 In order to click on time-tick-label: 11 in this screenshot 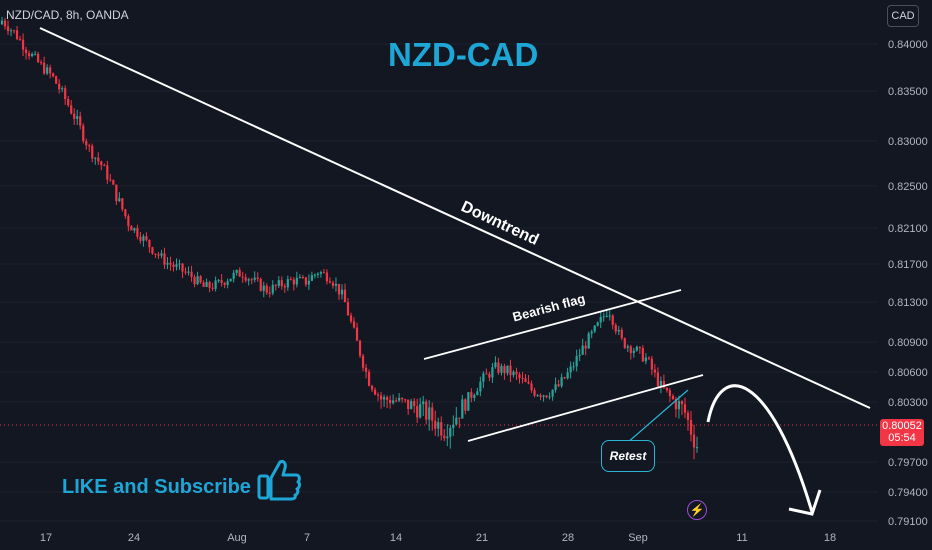, I will do `click(741, 538)`.